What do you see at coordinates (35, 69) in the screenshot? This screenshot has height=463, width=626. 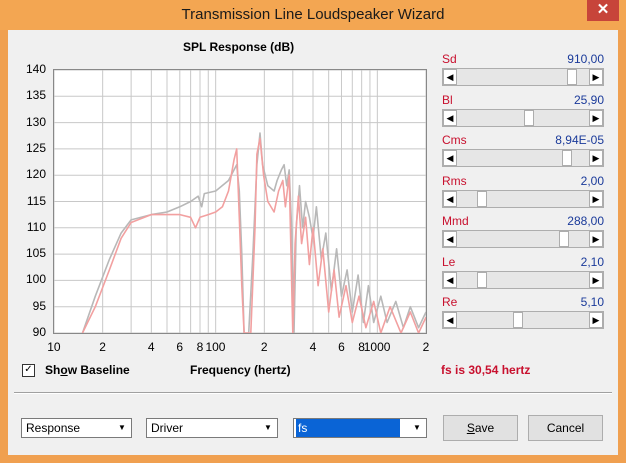 I see `y-tick-label: 140` at bounding box center [35, 69].